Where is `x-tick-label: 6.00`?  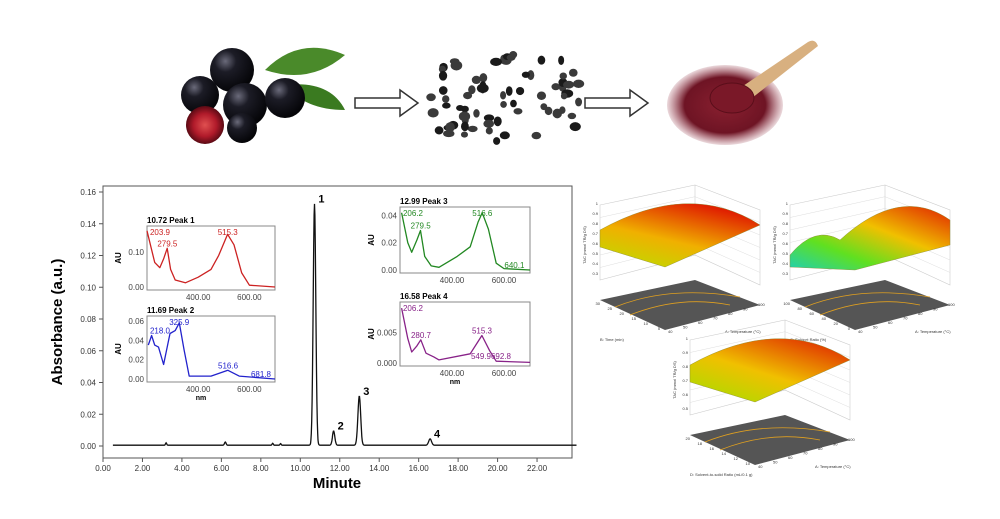
x-tick-label: 6.00 is located at coordinates (222, 468).